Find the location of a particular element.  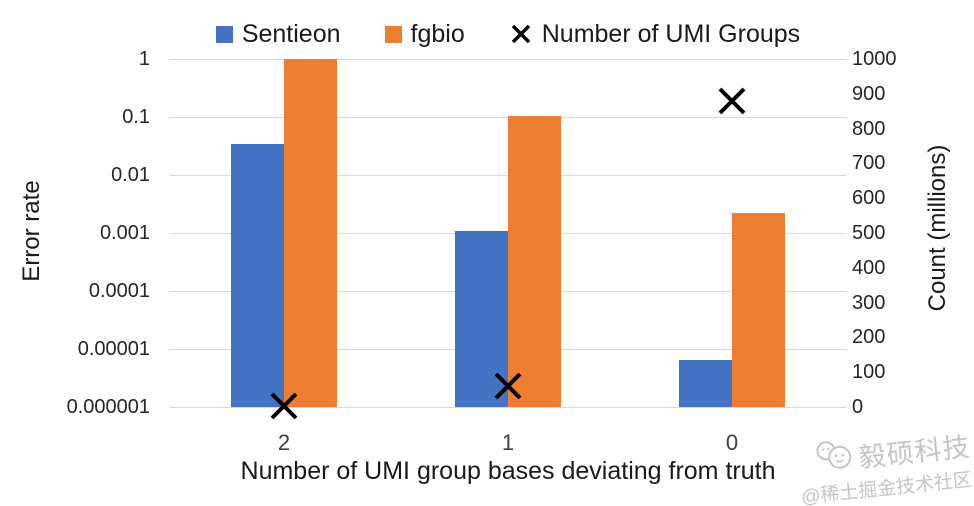

watermark: 毅硕科技 @稀土掘金技术社区 is located at coordinates (871, 465).